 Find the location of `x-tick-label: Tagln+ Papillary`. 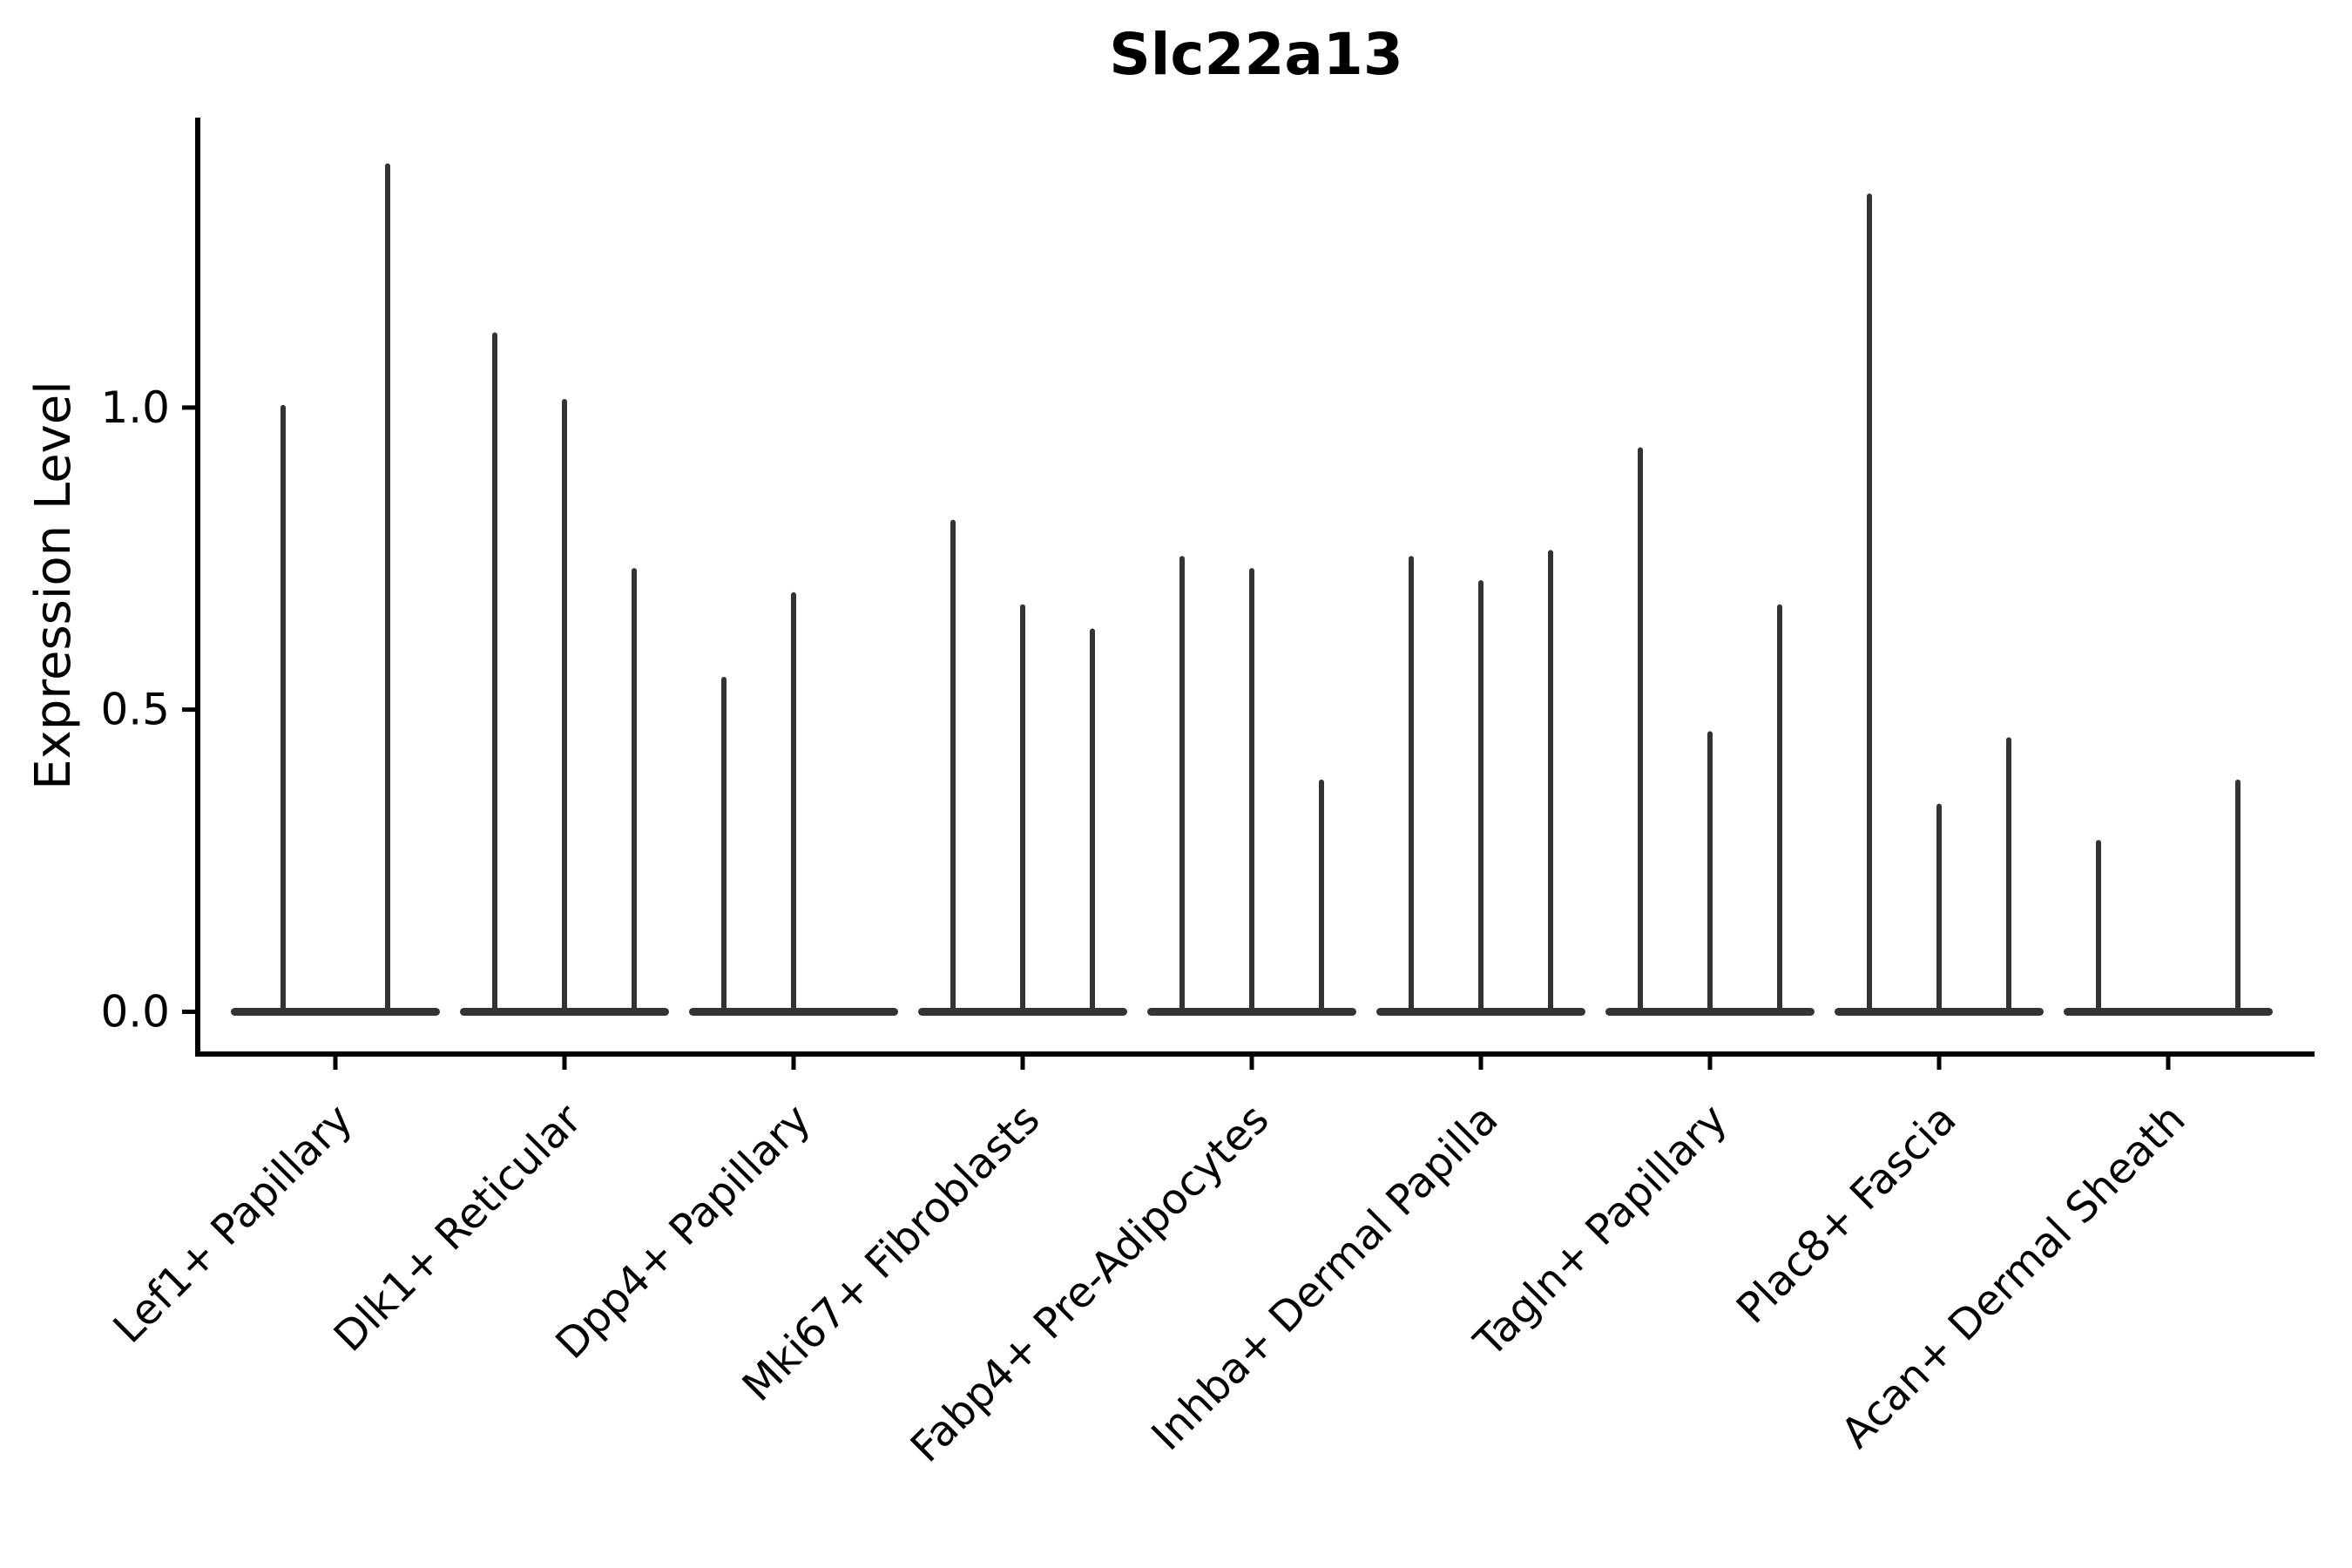

x-tick-label: Tagln+ Papillary is located at coordinates (1600, 1231).